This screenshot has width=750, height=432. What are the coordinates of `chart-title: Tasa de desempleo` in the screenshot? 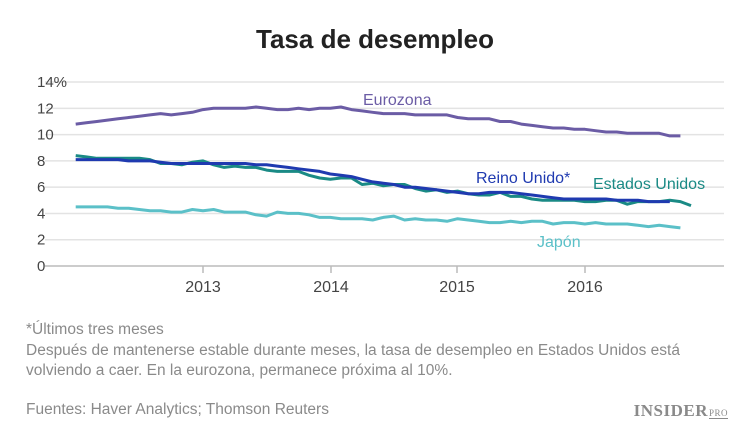 It's located at (375, 39).